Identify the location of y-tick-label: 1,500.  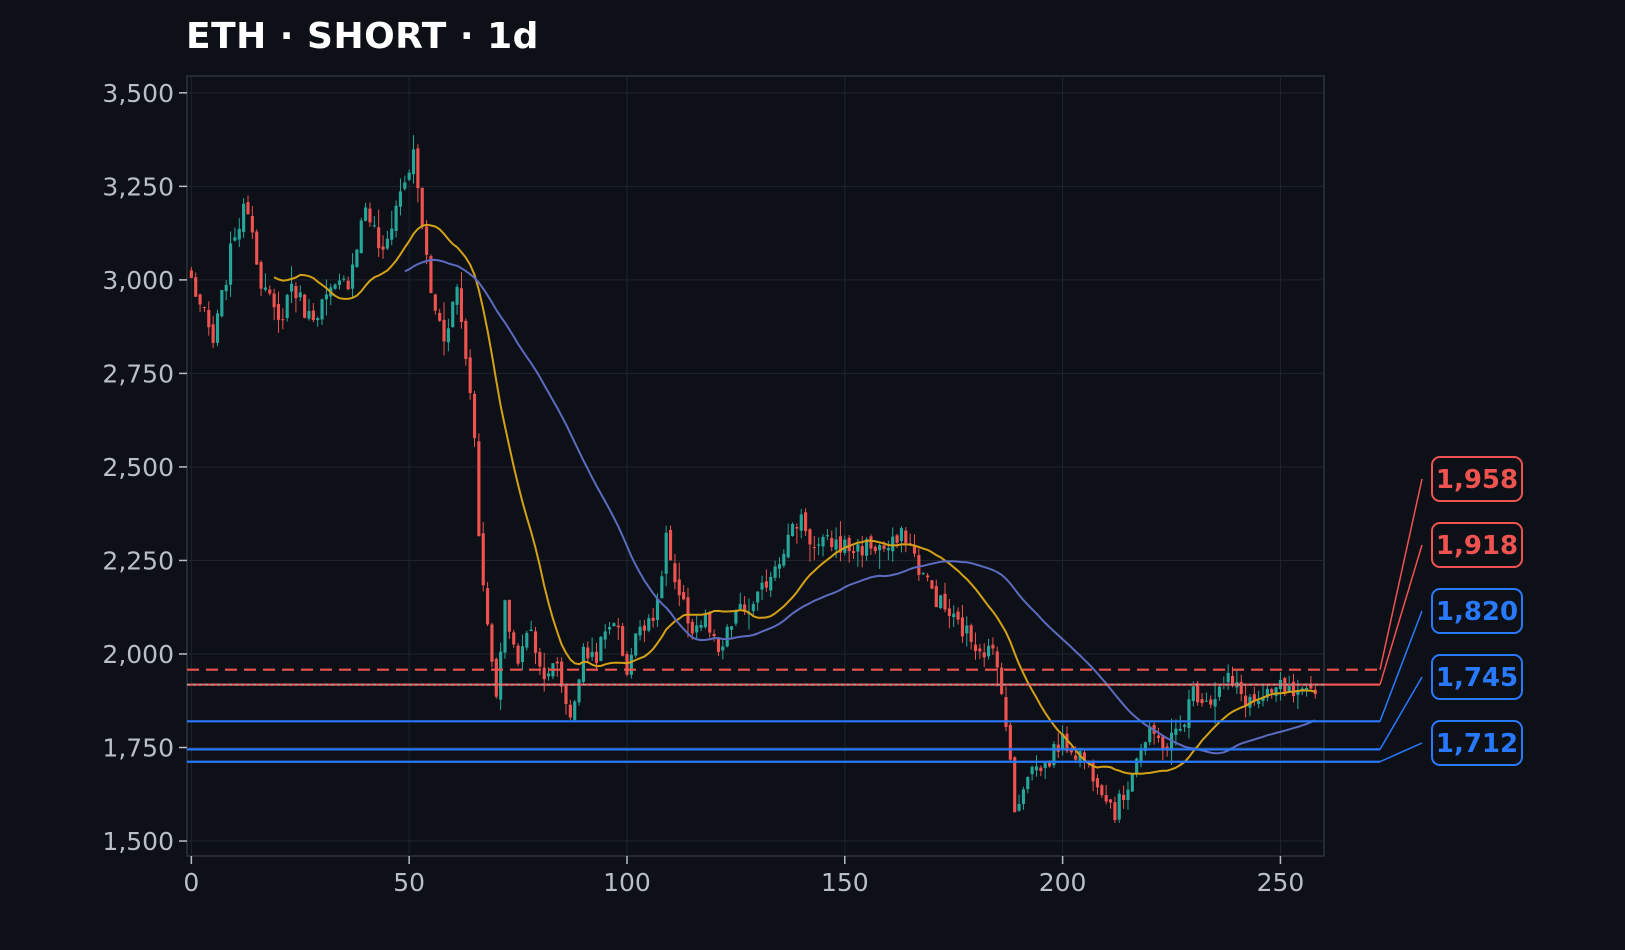
(138, 841).